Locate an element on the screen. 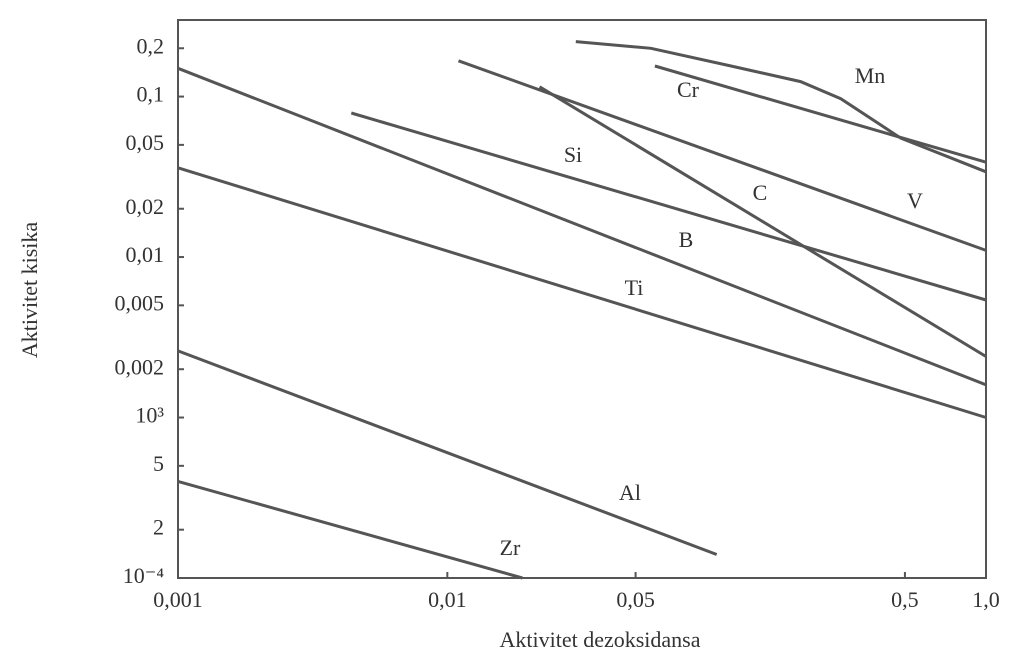  y-tick-label: 0,002 is located at coordinates (140, 366).